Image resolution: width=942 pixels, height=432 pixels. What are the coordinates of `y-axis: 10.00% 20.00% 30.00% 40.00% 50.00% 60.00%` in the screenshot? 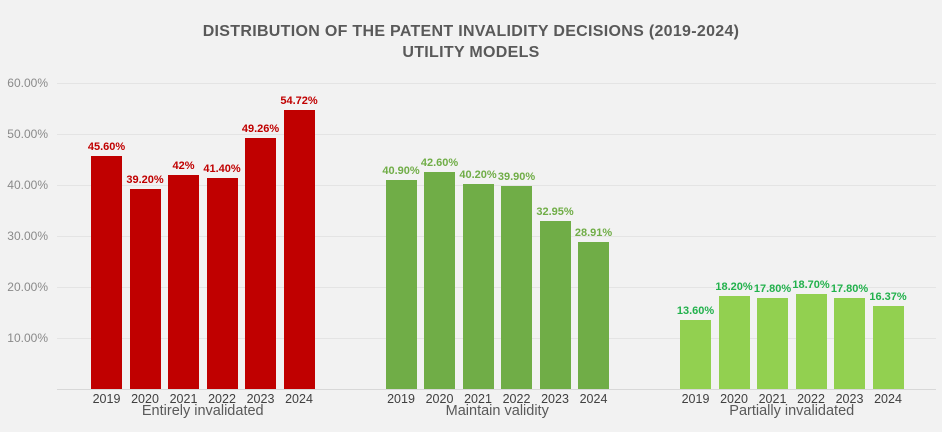 It's located at (25, 232).